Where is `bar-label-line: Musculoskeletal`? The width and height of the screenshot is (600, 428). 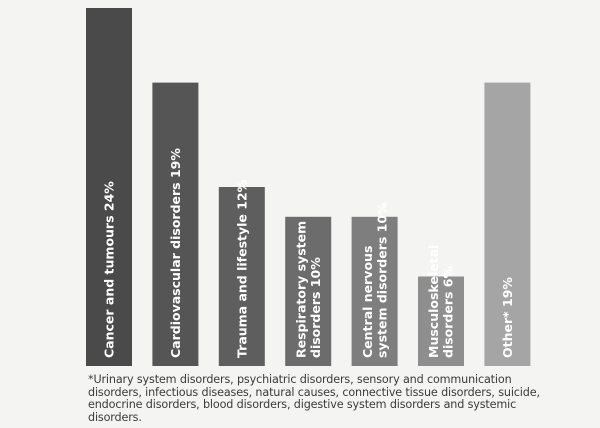 bar-label-line: Musculoskeletal is located at coordinates (433, 301).